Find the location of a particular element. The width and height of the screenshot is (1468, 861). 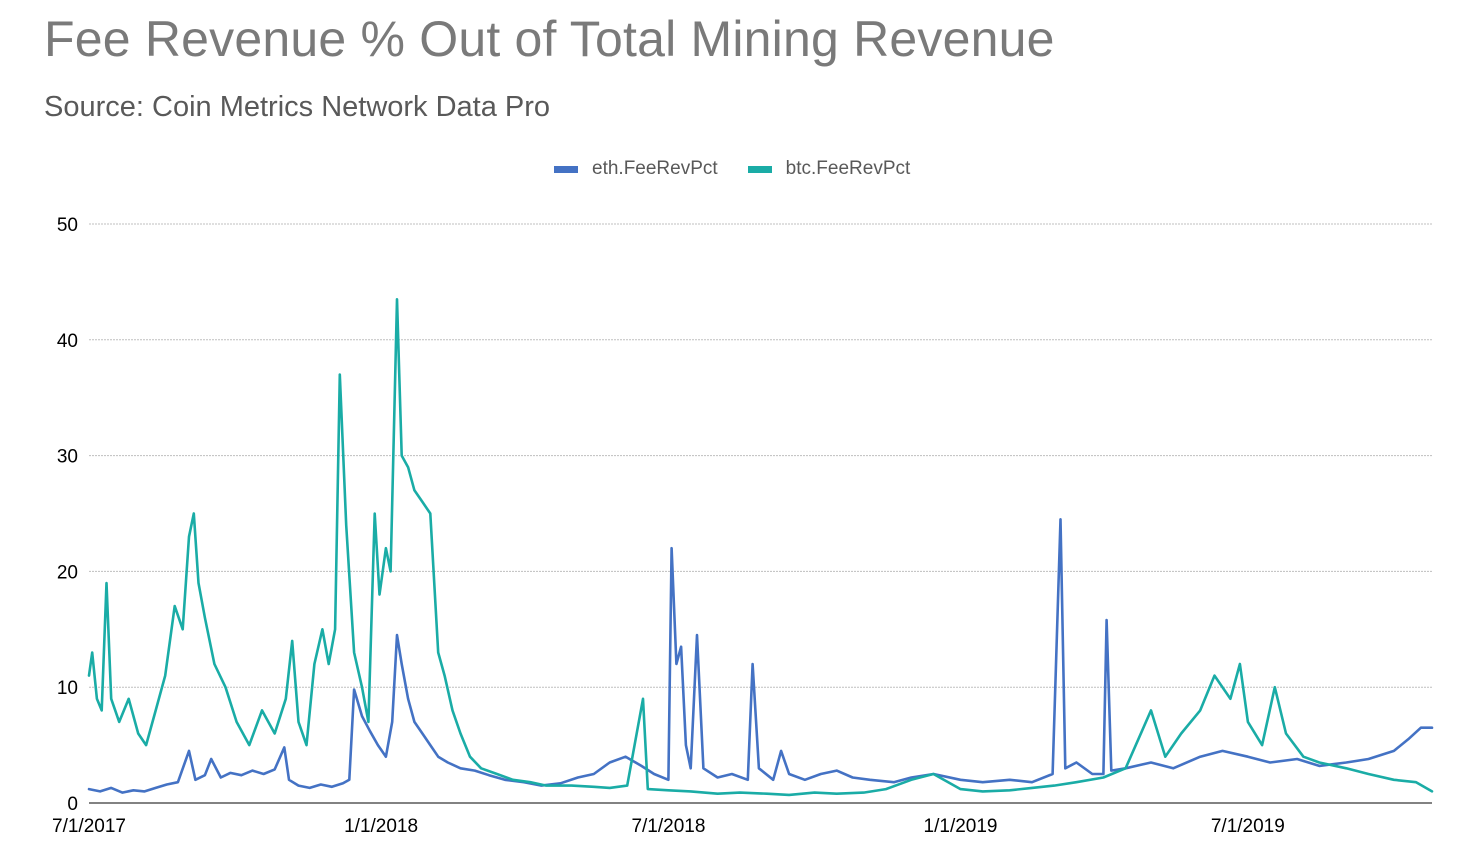

chart-subtitle: Source: Coin Metrics Network Data Pro is located at coordinates (297, 107).